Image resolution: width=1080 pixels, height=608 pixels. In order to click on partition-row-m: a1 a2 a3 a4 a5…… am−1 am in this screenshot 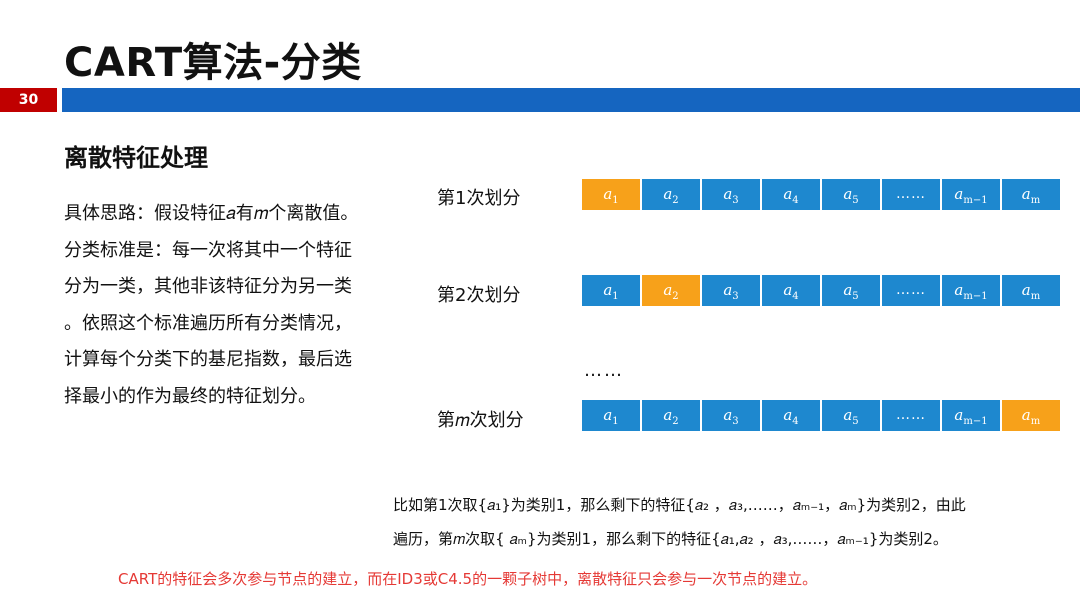, I will do `click(821, 415)`.